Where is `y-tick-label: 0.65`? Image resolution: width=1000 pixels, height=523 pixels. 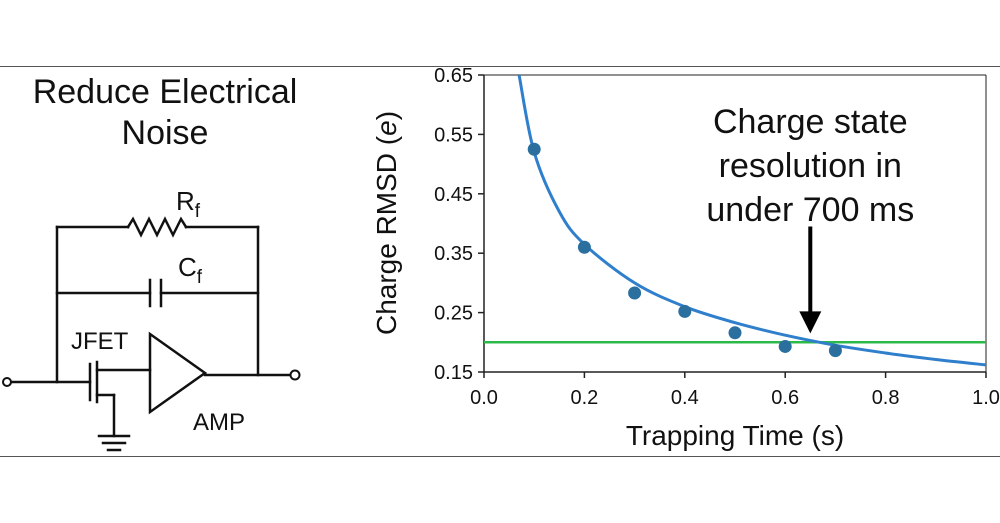
y-tick-label: 0.65 is located at coordinates (453, 76).